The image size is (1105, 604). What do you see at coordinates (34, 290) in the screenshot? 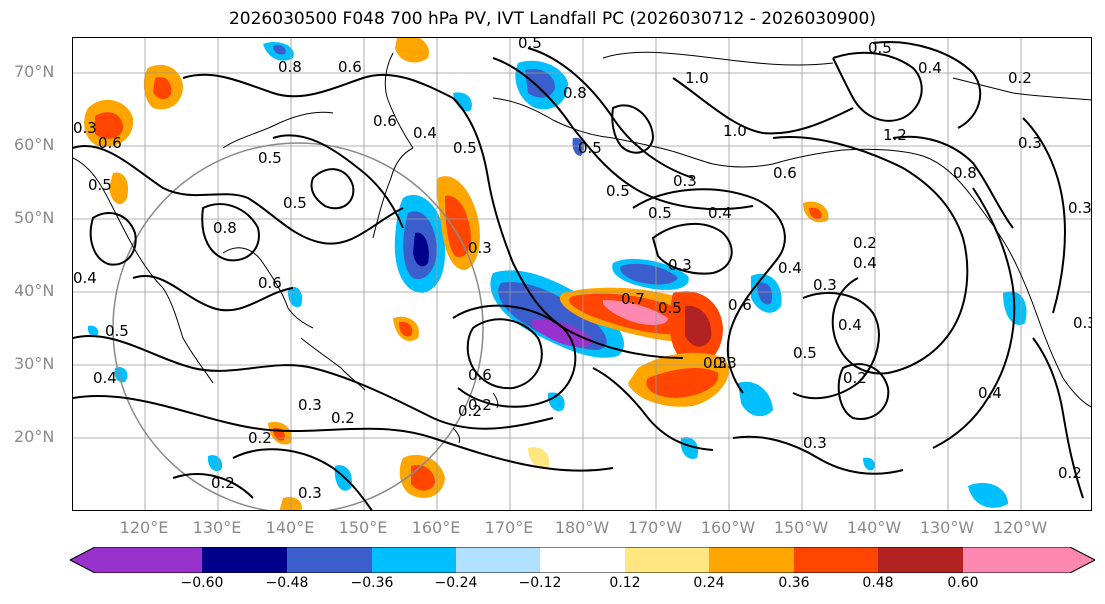
I see `lat-label-40n: 40°N` at bounding box center [34, 290].